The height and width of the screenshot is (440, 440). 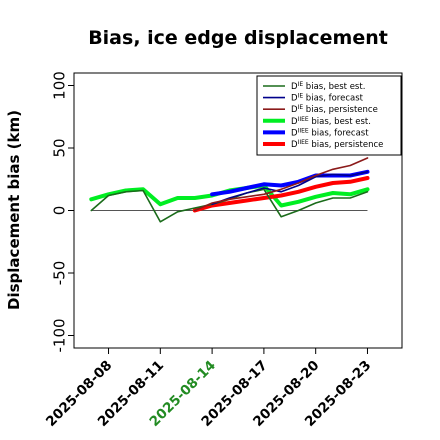 What do you see at coordinates (238, 38) in the screenshot?
I see `chart-title: Bias, ice edge displacement` at bounding box center [238, 38].